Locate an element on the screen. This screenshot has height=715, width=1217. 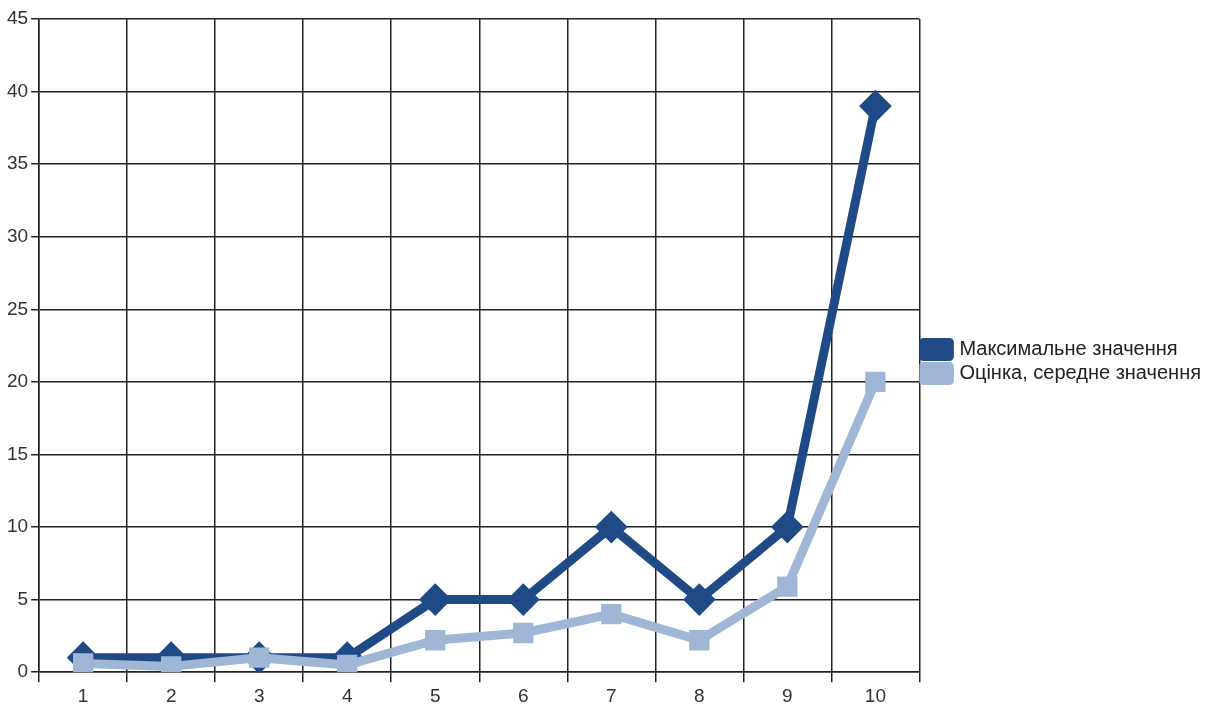
x-tick-label: 3 is located at coordinates (259, 695).